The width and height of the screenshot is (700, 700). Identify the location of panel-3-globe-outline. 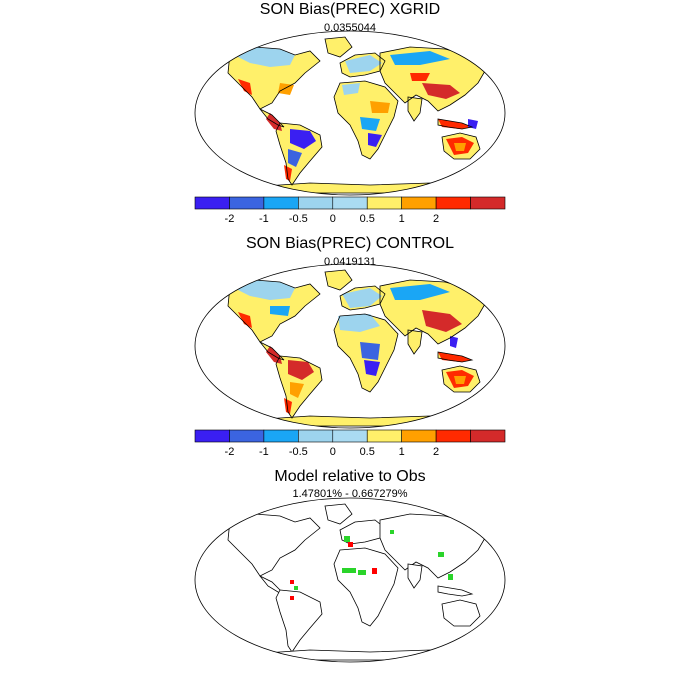
(350, 580).